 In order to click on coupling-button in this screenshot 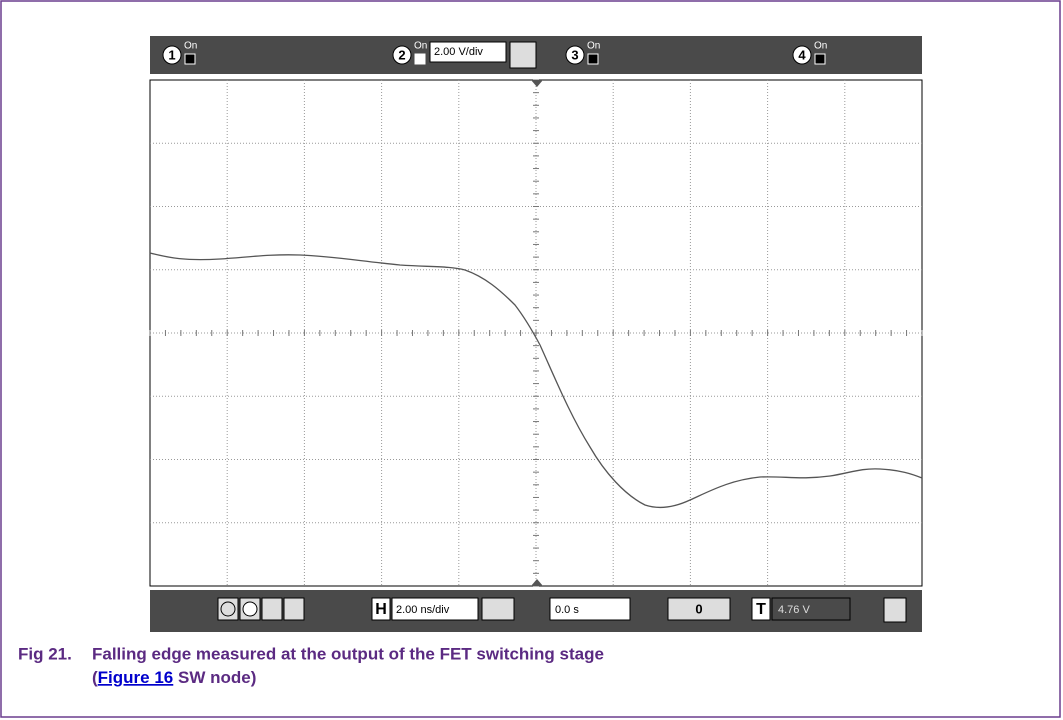, I will do `click(523, 55)`.